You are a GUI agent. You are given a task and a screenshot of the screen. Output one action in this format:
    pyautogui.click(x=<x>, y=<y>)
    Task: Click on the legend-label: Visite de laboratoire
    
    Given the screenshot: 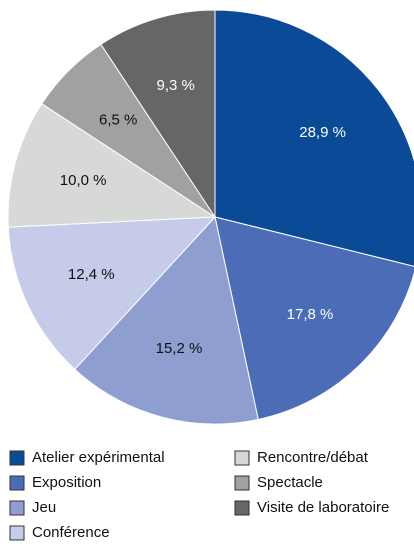 What is the action you would take?
    pyautogui.click(x=323, y=507)
    